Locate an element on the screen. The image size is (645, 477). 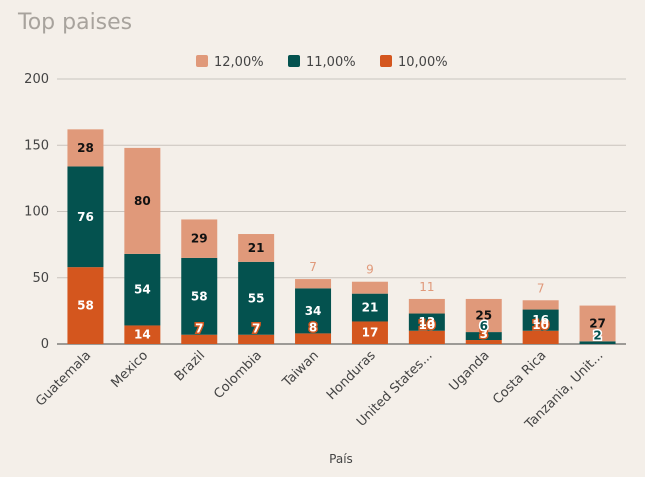
y-tick-label: 50 is located at coordinates (40, 278).